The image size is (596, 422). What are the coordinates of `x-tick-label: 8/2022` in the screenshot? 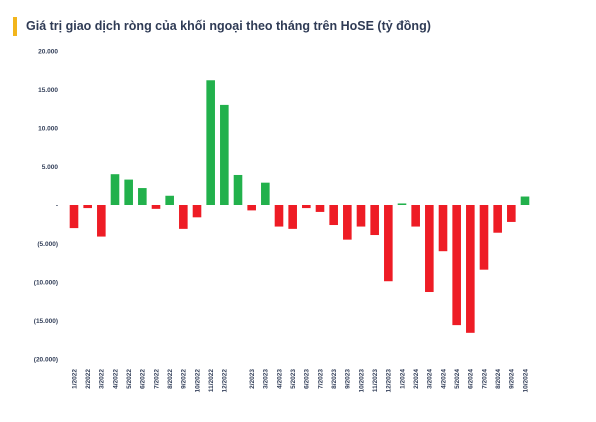 It's located at (170, 379).